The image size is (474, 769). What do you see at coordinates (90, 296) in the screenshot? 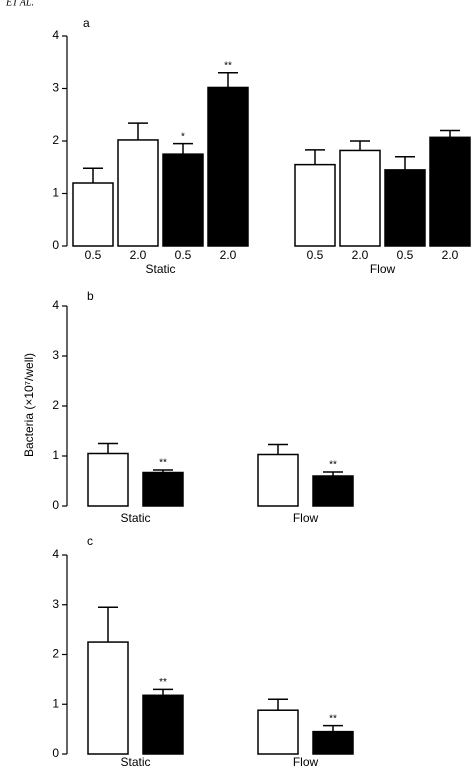
I see `panel-label: b` at bounding box center [90, 296].